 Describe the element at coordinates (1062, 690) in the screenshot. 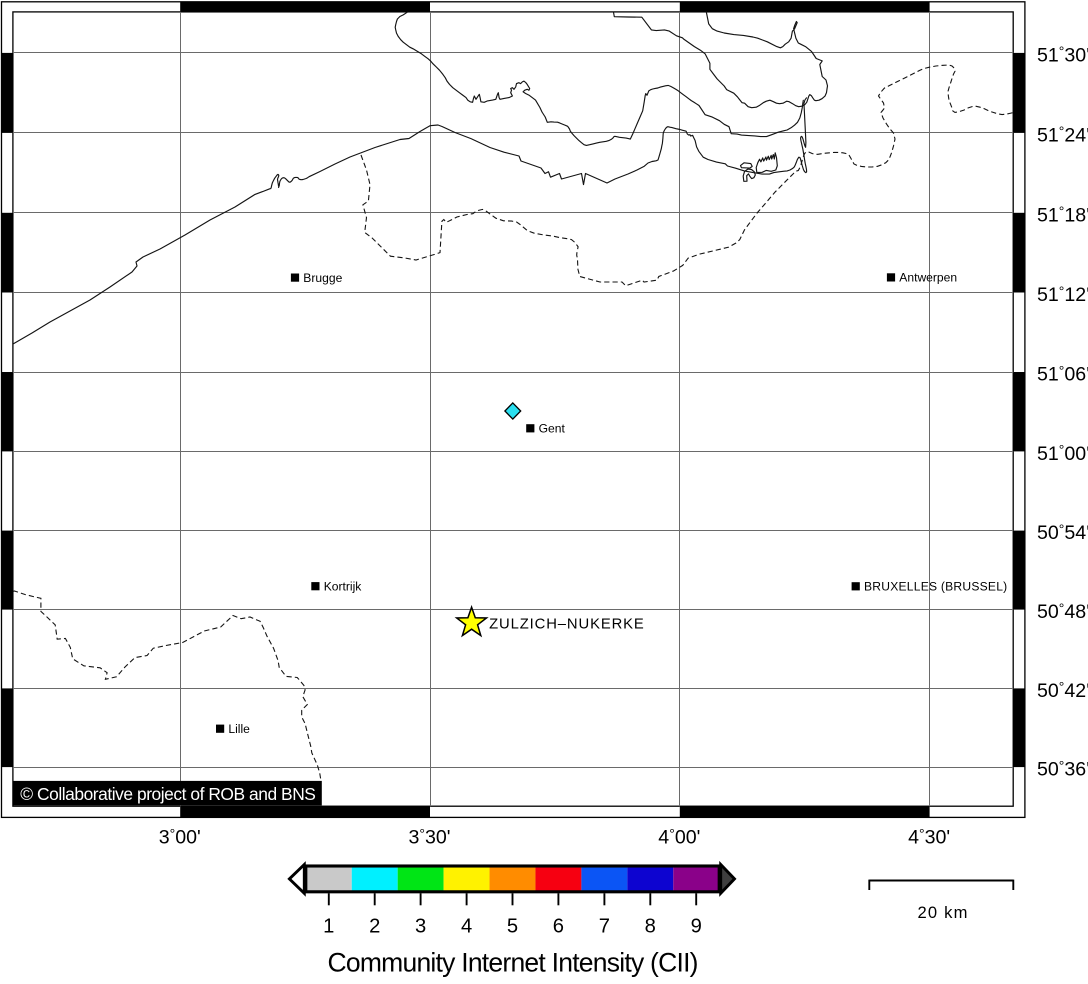

I see `svg-text: 50°42'` at that location.